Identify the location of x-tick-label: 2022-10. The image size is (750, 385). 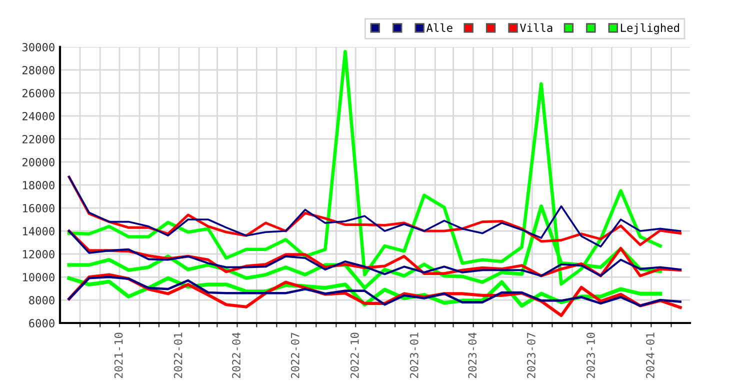
(354, 355).